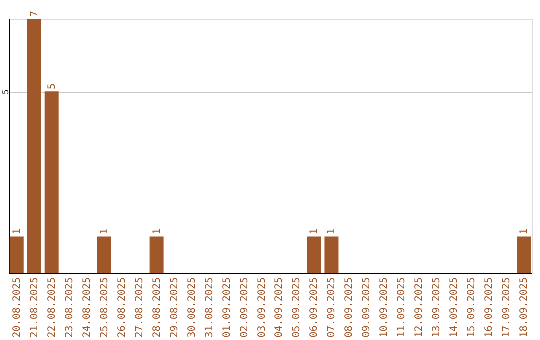  Describe the element at coordinates (402, 308) in the screenshot. I see `x-tick-label: 11.09.2025` at that location.